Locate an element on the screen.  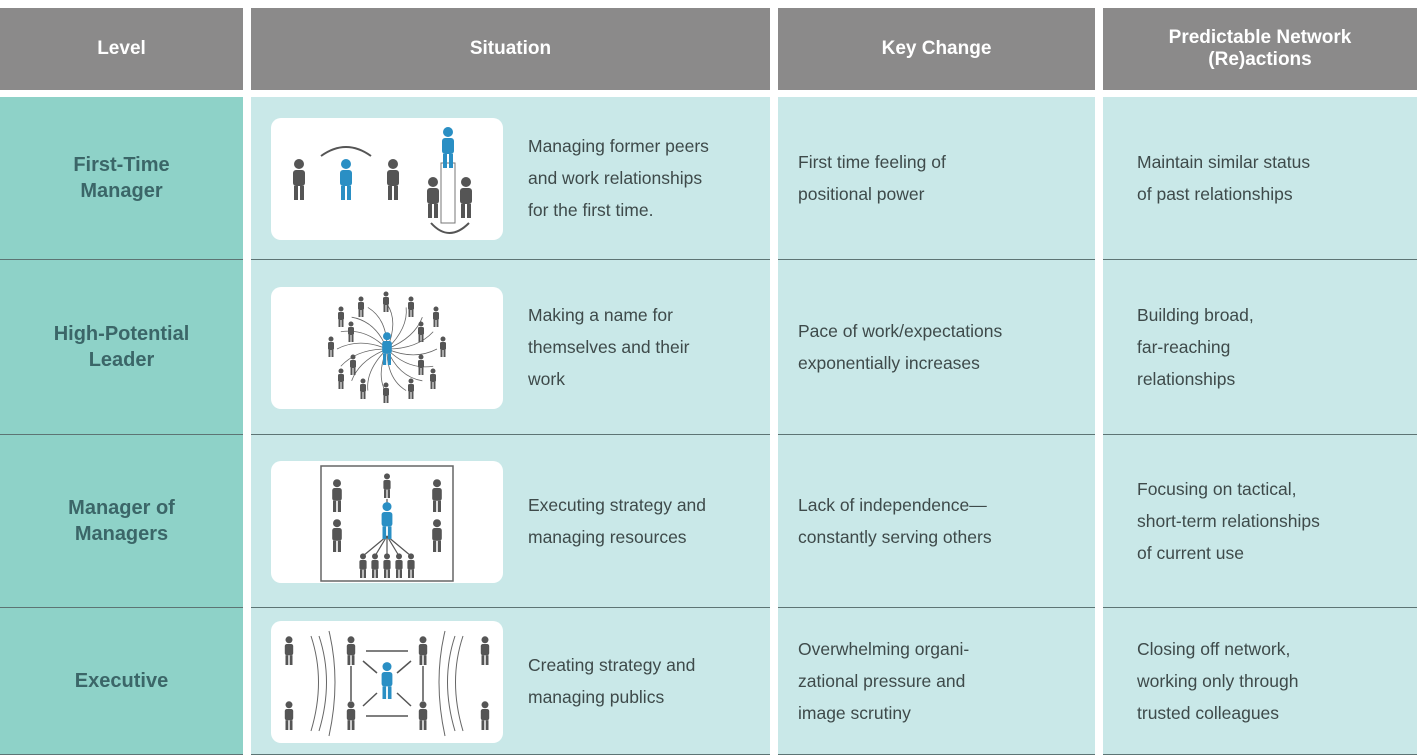
header-text: (Re)actions is located at coordinates (1260, 59).